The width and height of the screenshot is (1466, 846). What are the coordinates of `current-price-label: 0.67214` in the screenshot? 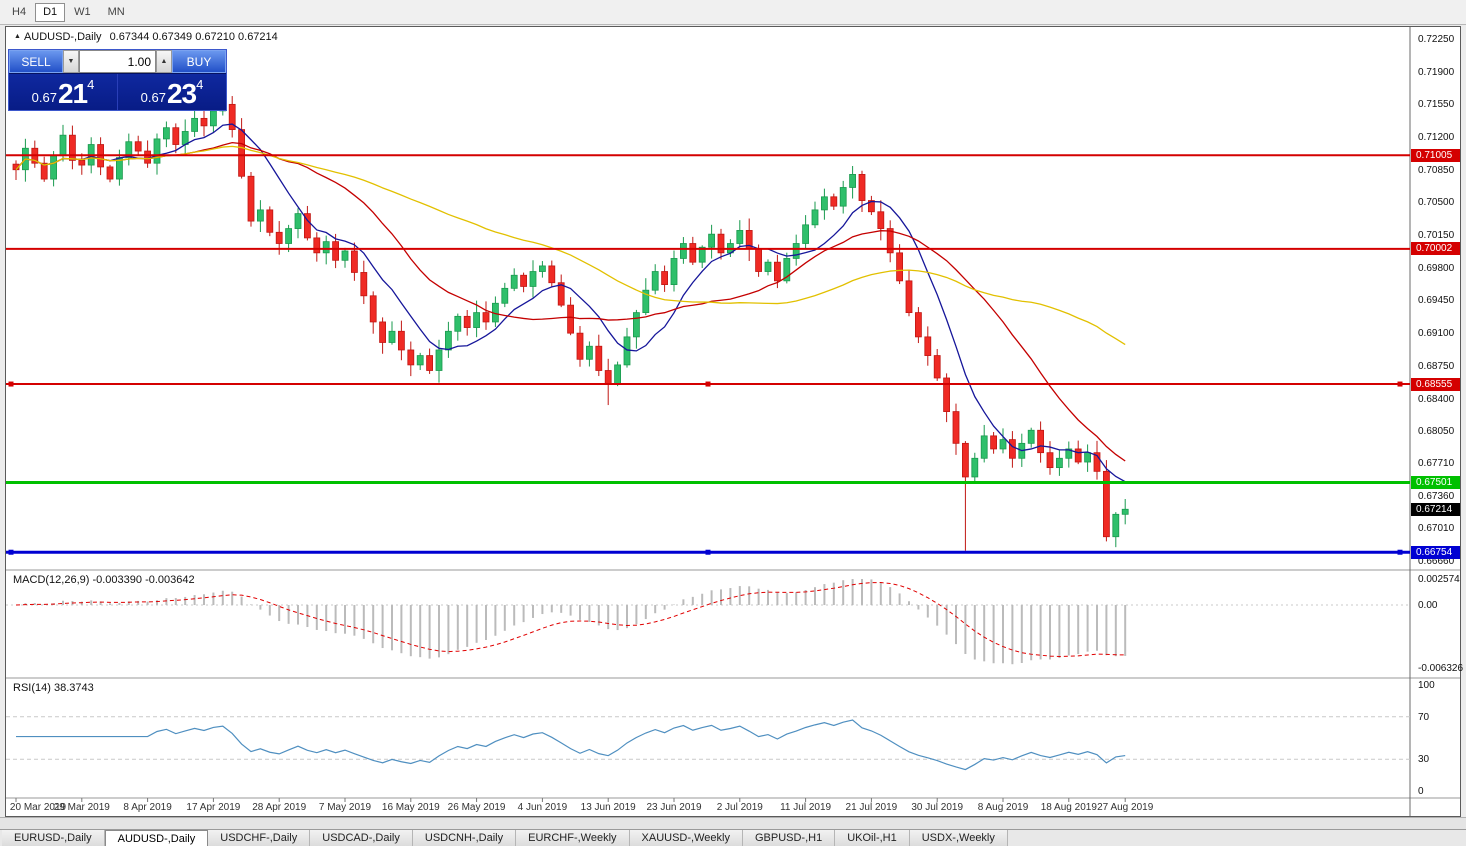 It's located at (1435, 509).